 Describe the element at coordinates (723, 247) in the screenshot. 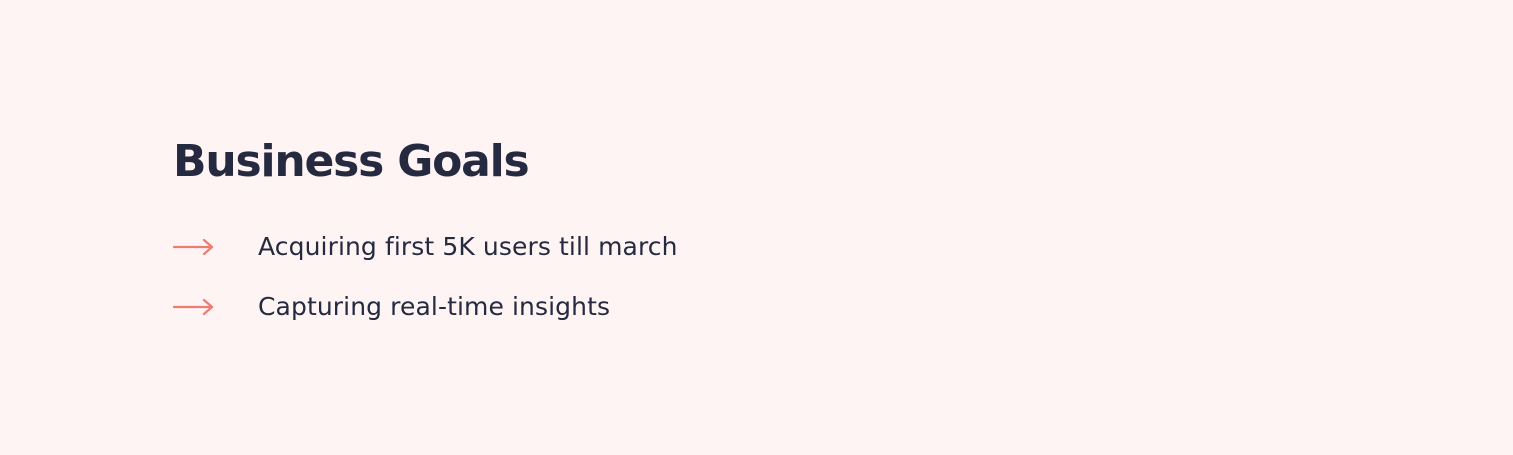

I see `goal-item: Acquiring first 5K users till march` at that location.